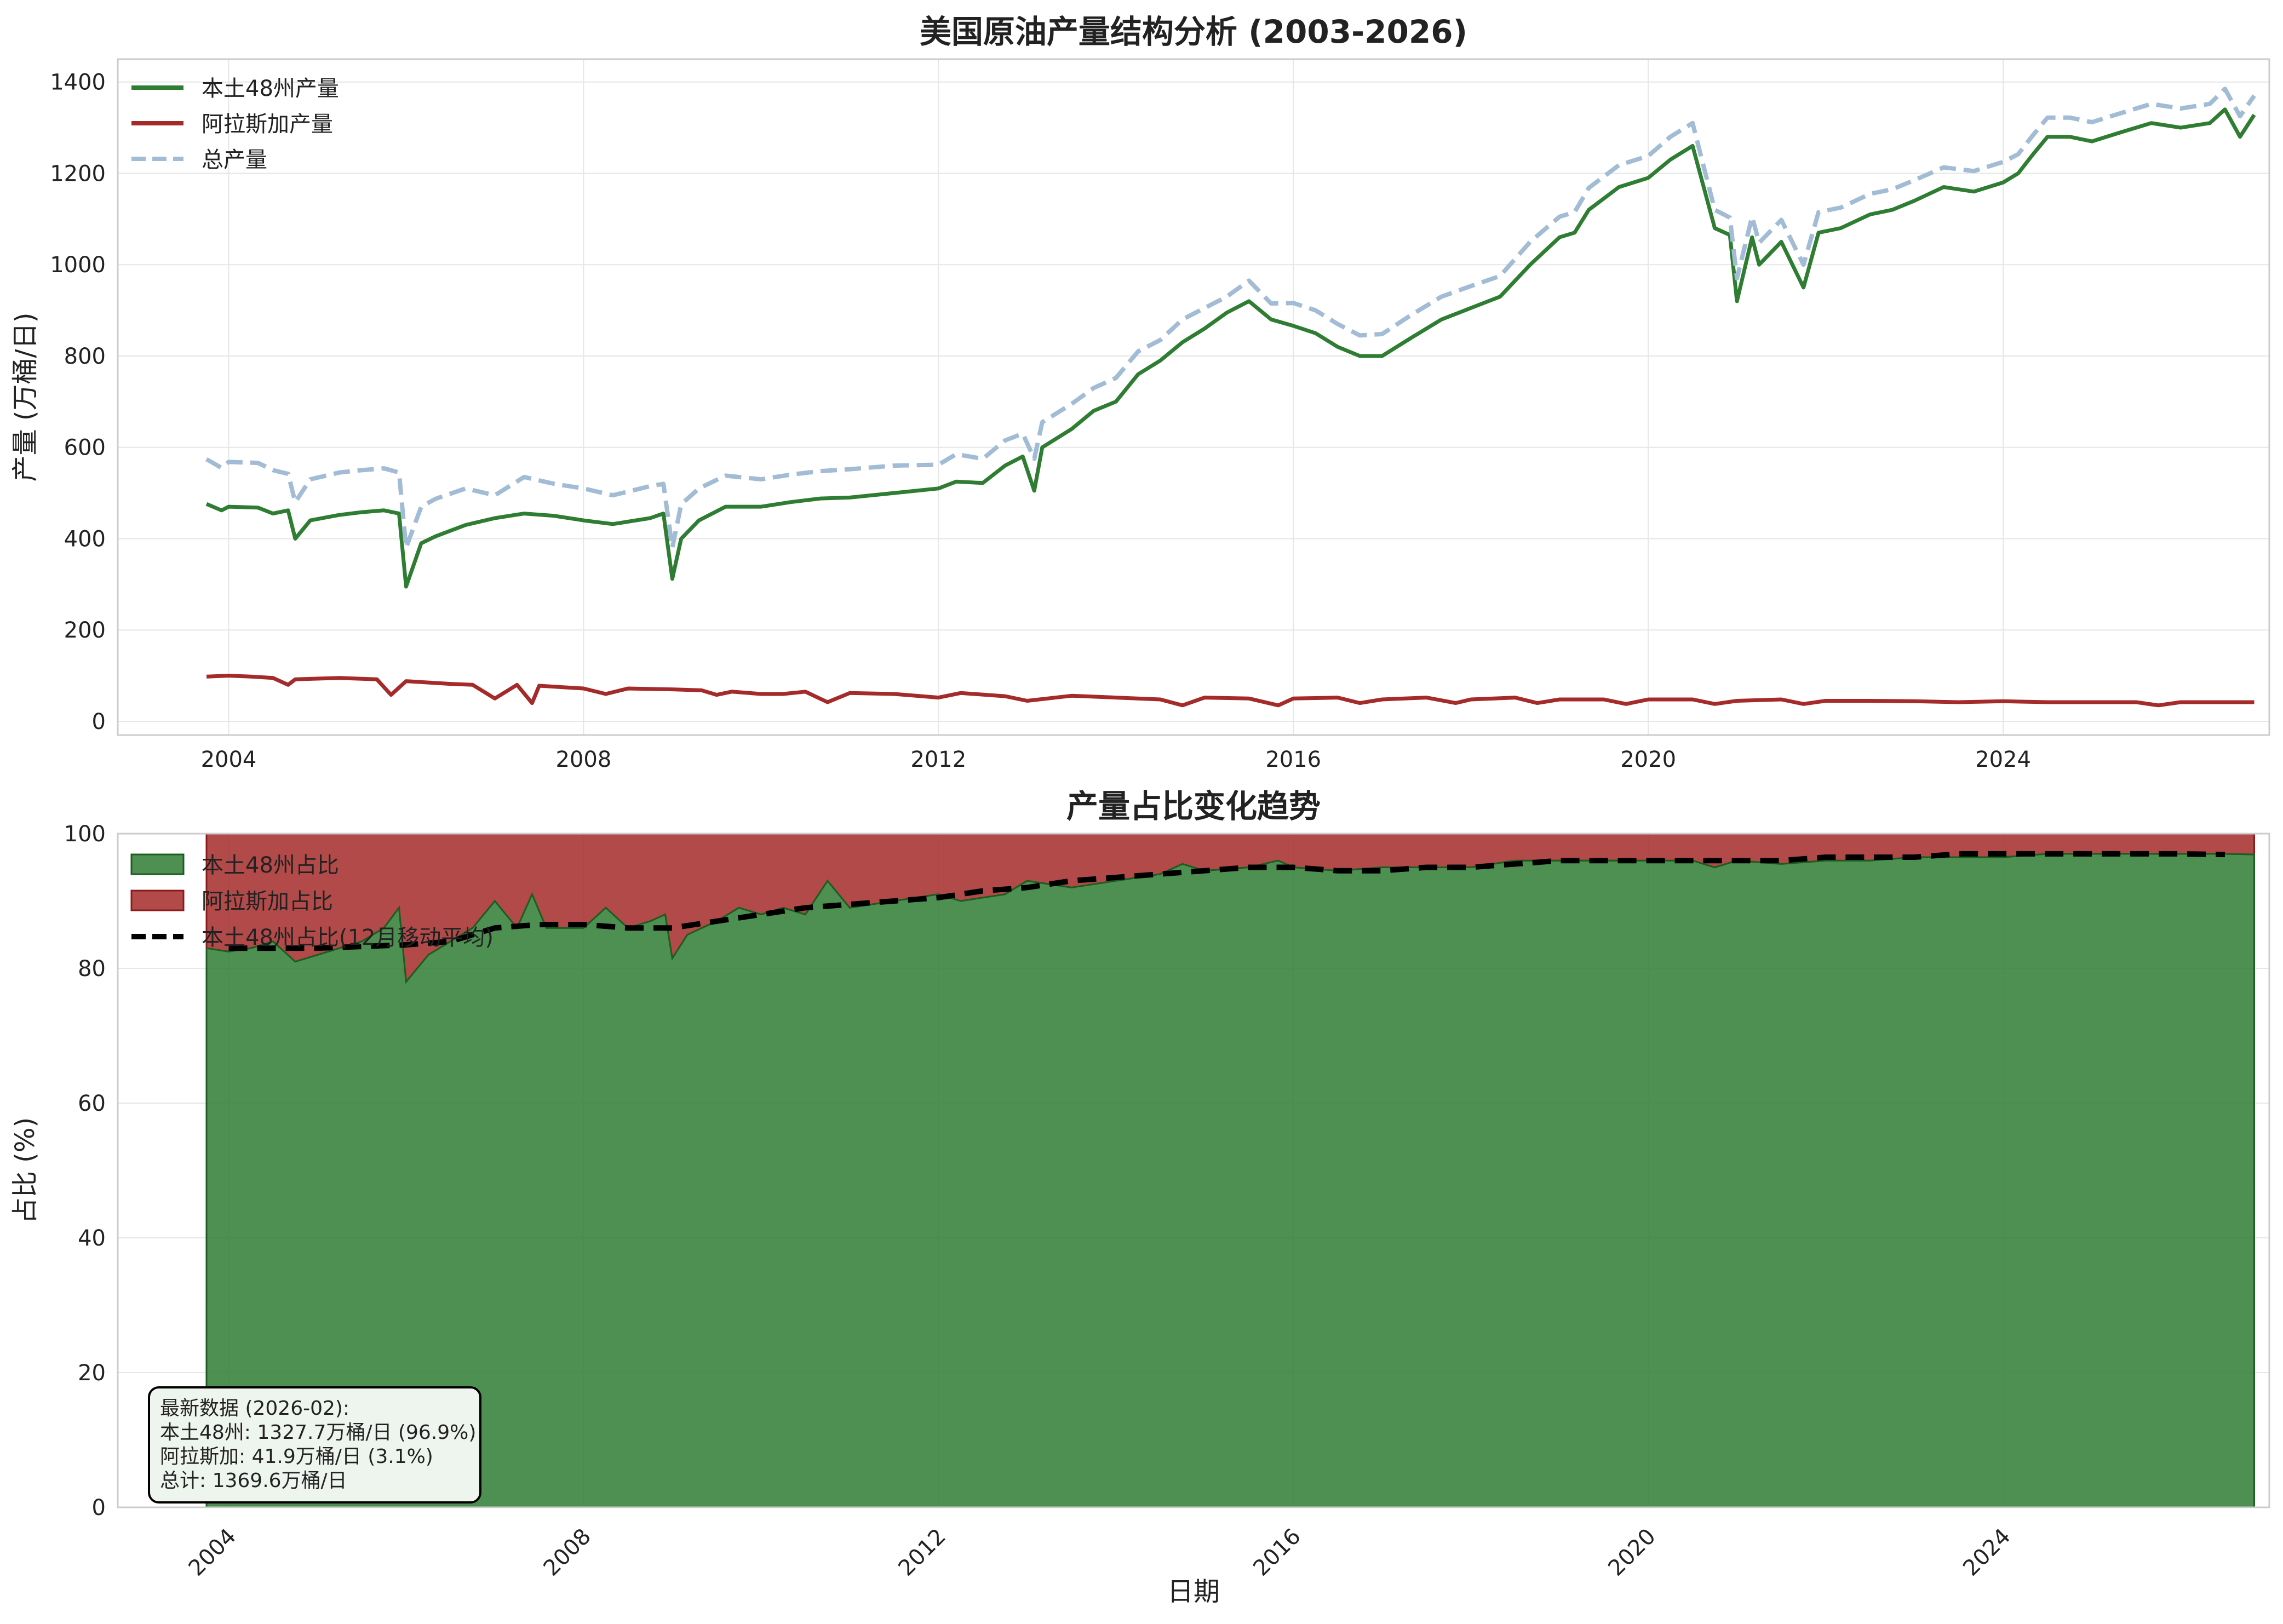 The width and height of the screenshot is (2283, 1624). Describe the element at coordinates (1293, 760) in the screenshot. I see `top-x-tick-label: 2016` at that location.